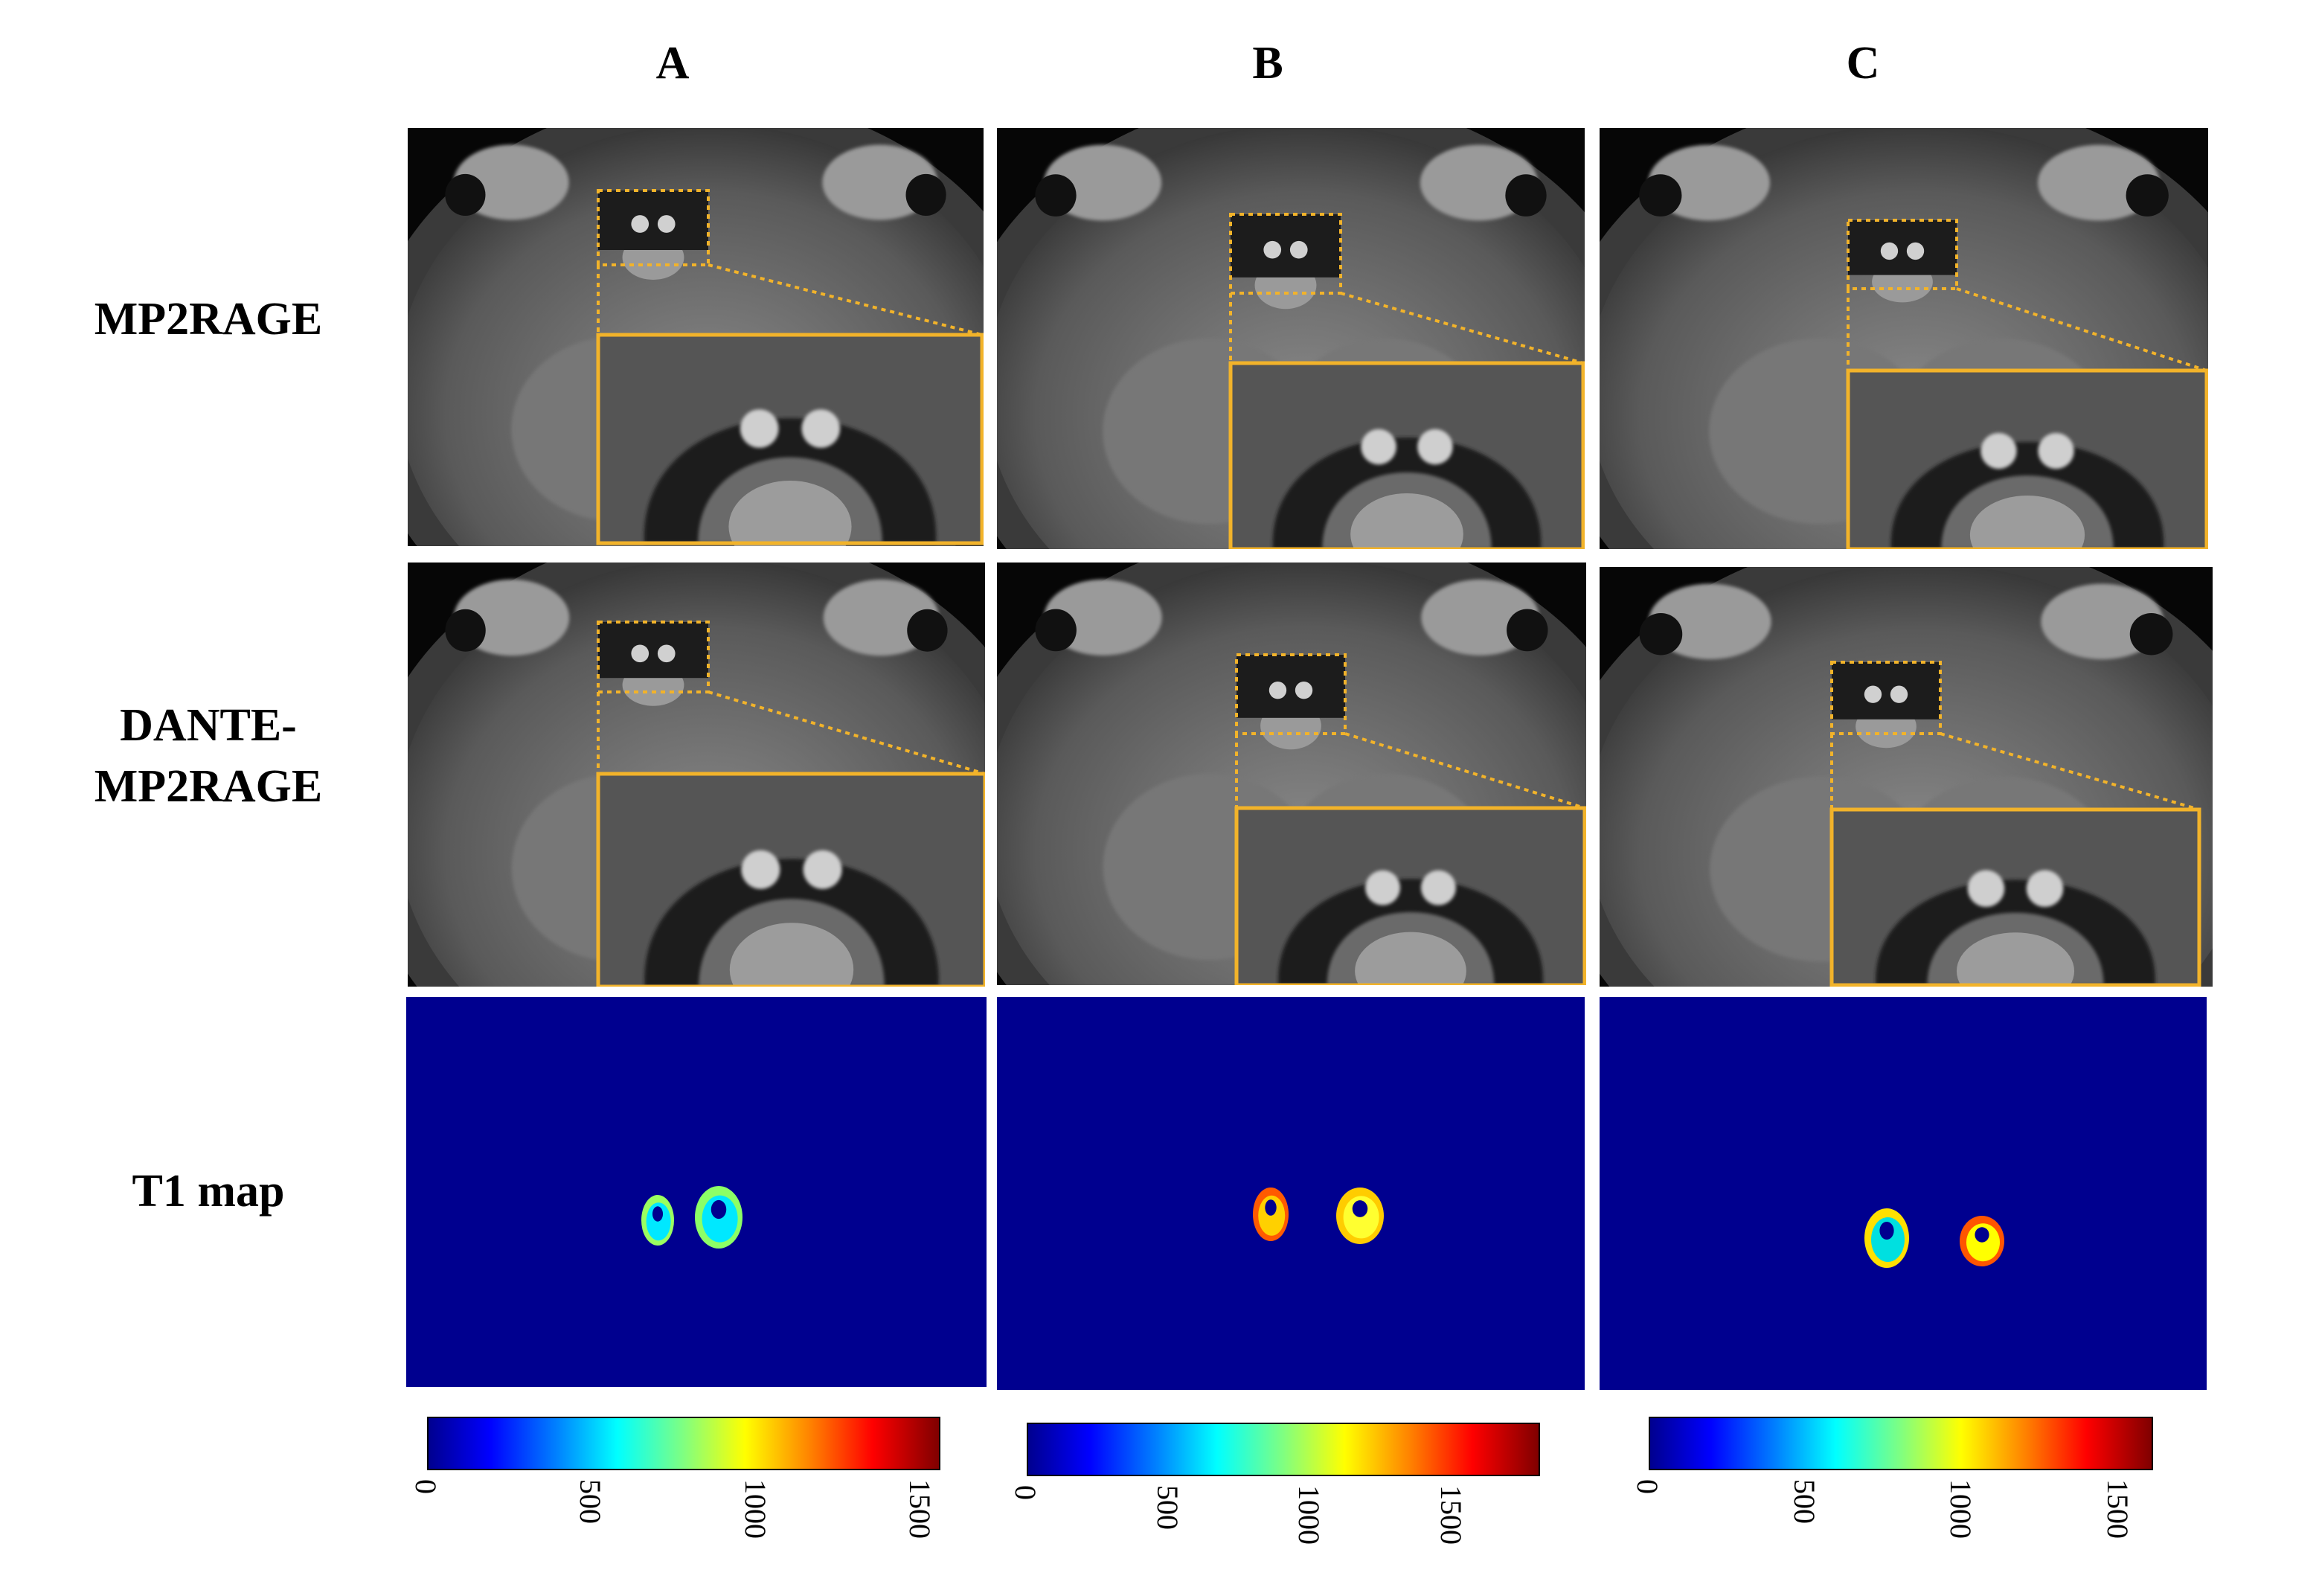 The width and height of the screenshot is (2319, 1596). I want to click on row-label-t1-map: T1 map, so click(209, 1191).